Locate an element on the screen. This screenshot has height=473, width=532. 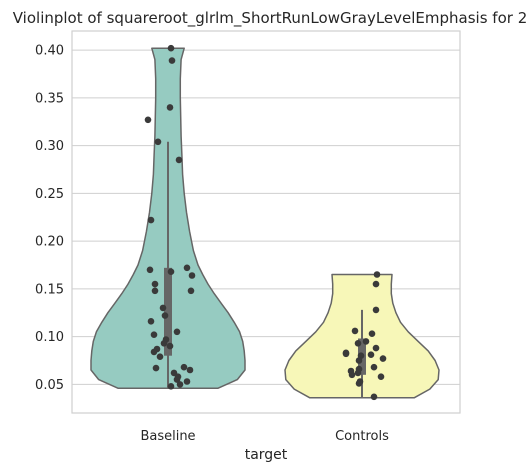
x-tick-label: Baseline is located at coordinates (167, 436).